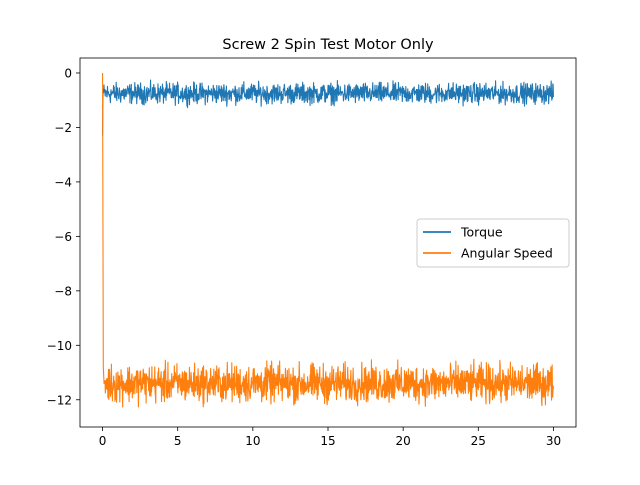 The width and height of the screenshot is (640, 485). I want to click on x-tick-label: 25, so click(478, 441).